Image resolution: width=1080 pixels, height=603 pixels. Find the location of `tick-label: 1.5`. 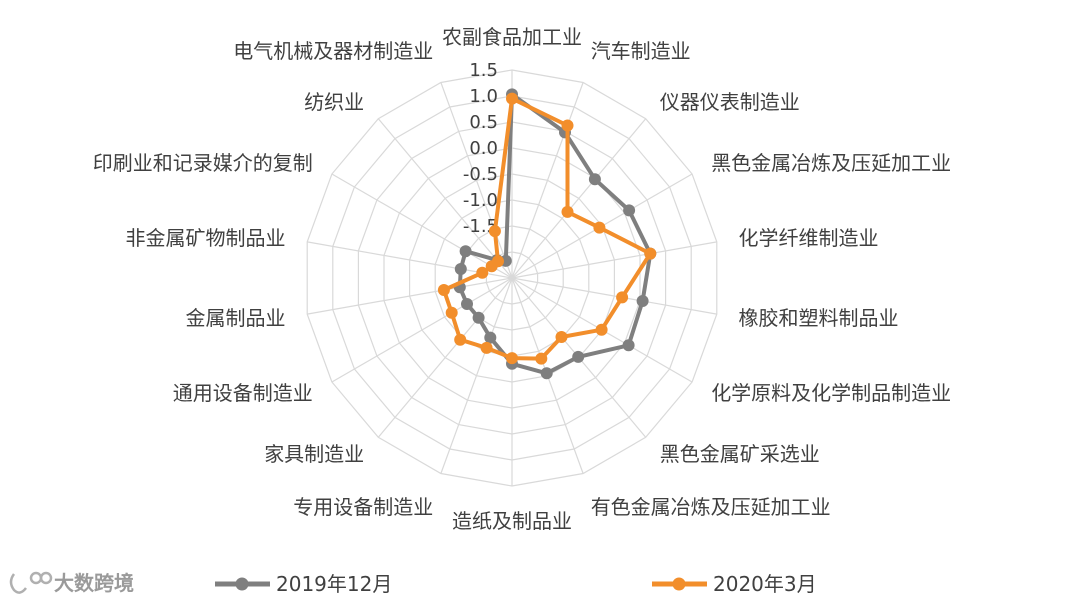

tick-label: 1.5 is located at coordinates (483, 70).